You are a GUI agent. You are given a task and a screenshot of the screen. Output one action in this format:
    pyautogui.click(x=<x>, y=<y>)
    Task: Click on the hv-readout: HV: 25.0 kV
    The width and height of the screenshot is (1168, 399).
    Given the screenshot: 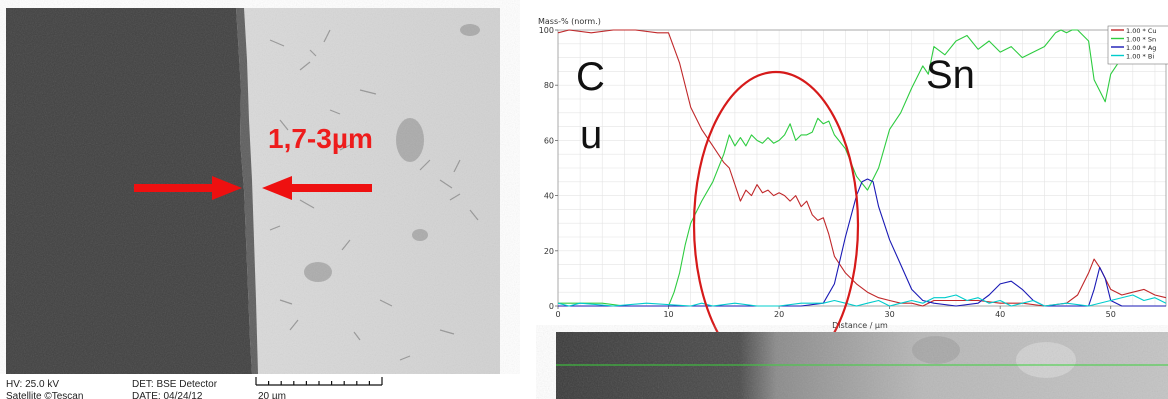 What is the action you would take?
    pyautogui.click(x=32, y=384)
    